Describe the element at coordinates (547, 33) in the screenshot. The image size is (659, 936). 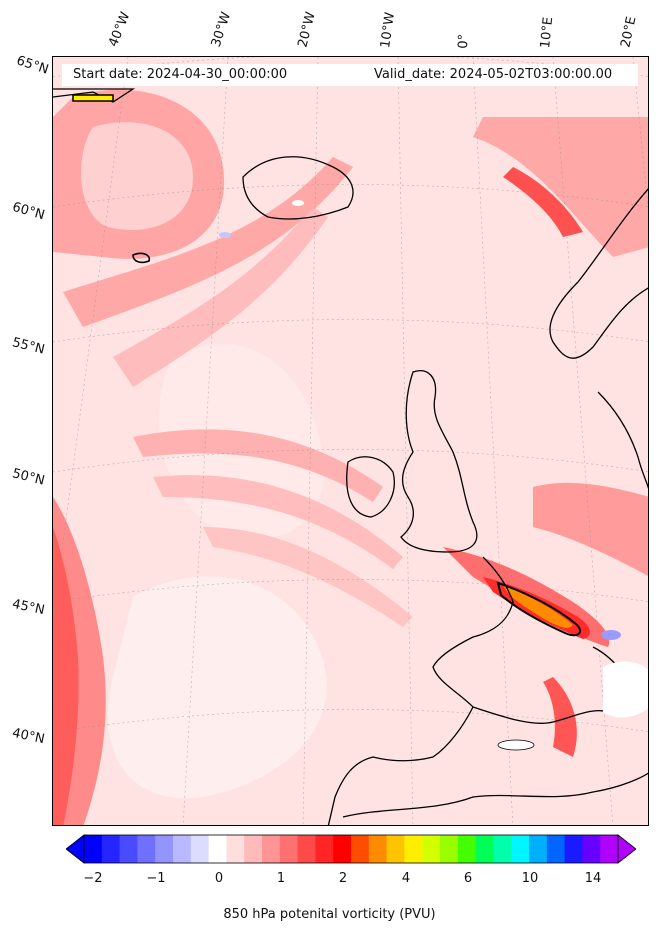
I see `lon-label-10e: 10°E` at that location.